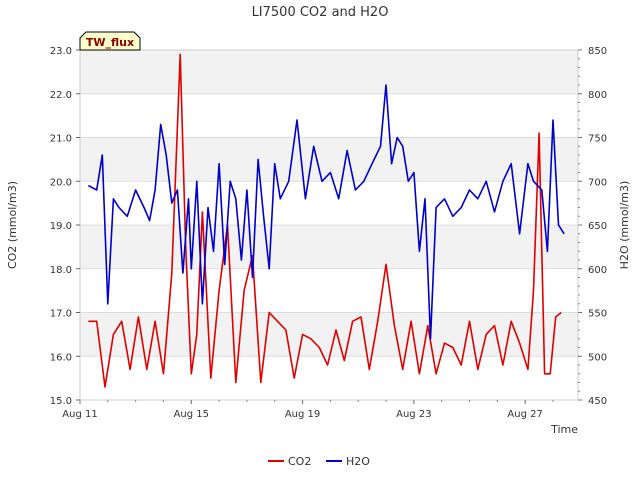 The image size is (640, 480). Describe the element at coordinates (191, 414) in the screenshot. I see `x-tick-label: Aug 15` at that location.